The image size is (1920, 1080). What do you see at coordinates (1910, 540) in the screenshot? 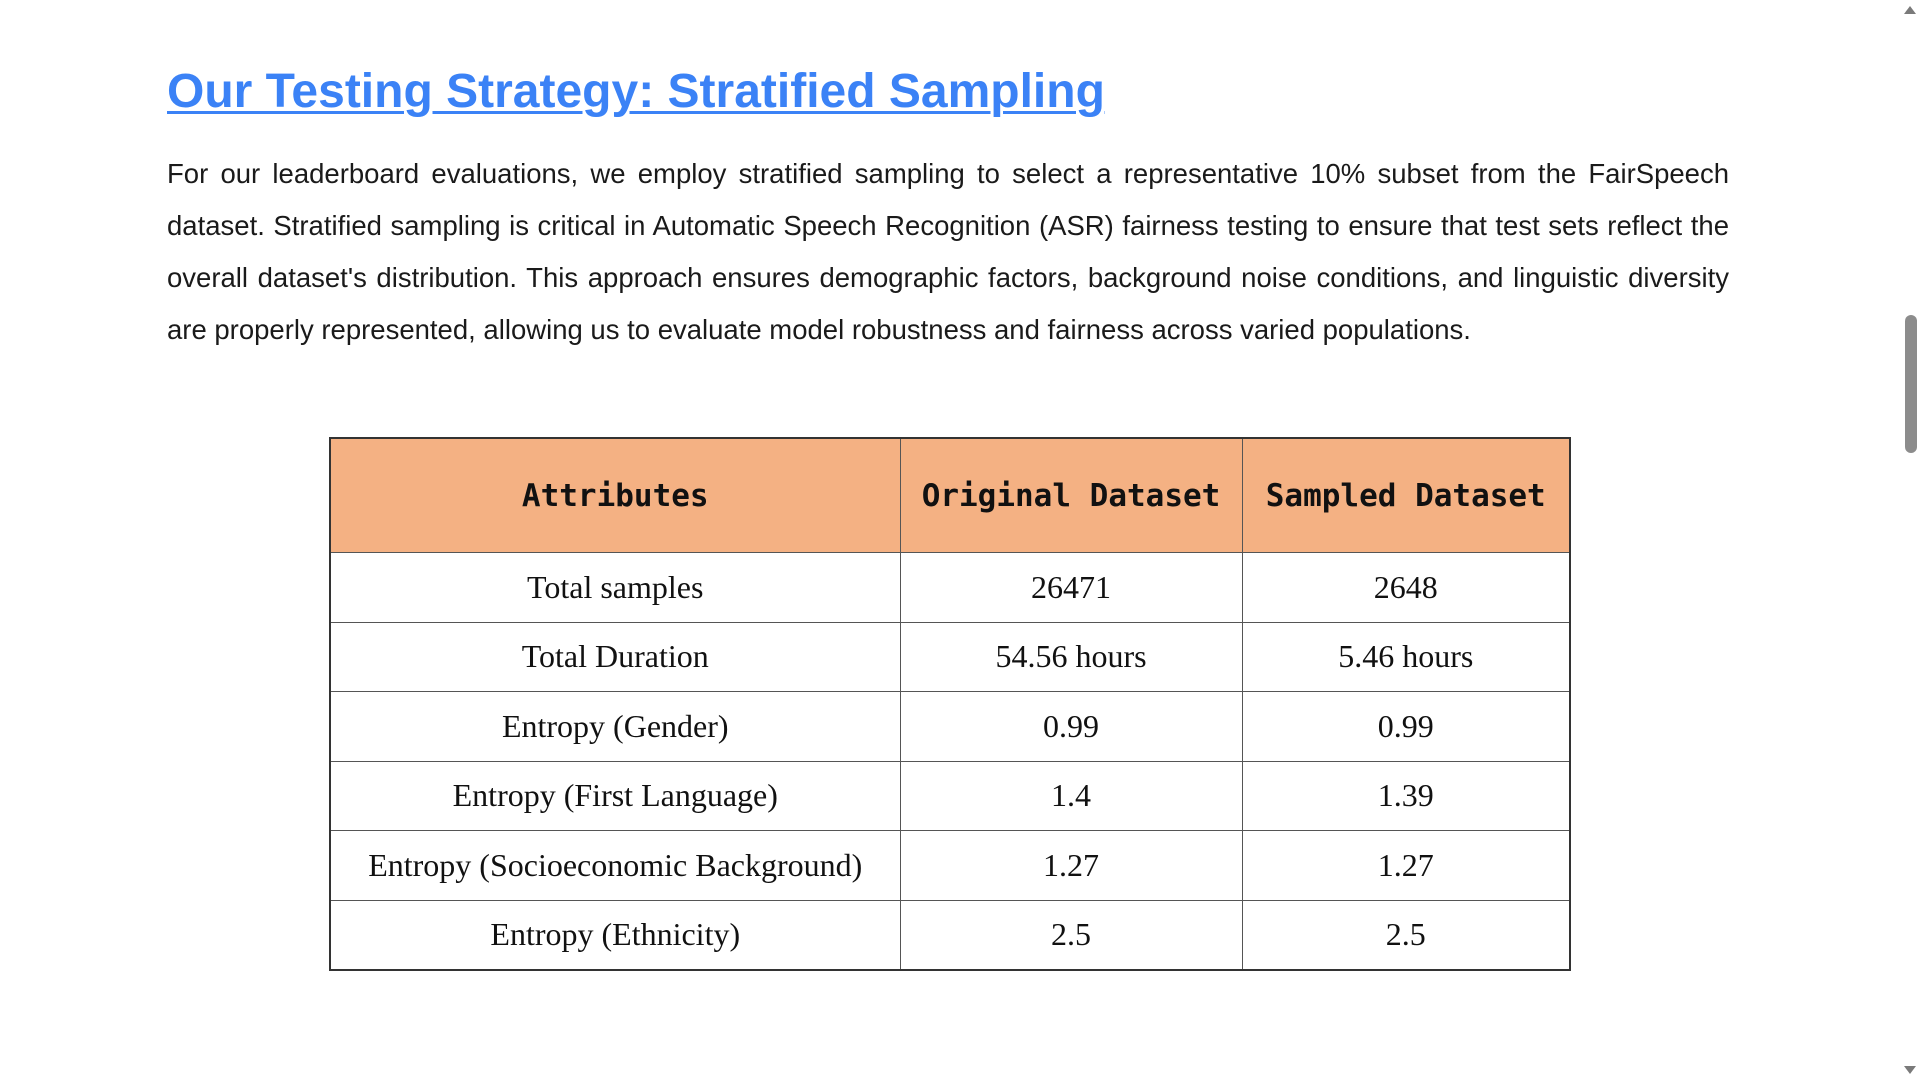
I see `vertical-scrollbar` at bounding box center [1910, 540].